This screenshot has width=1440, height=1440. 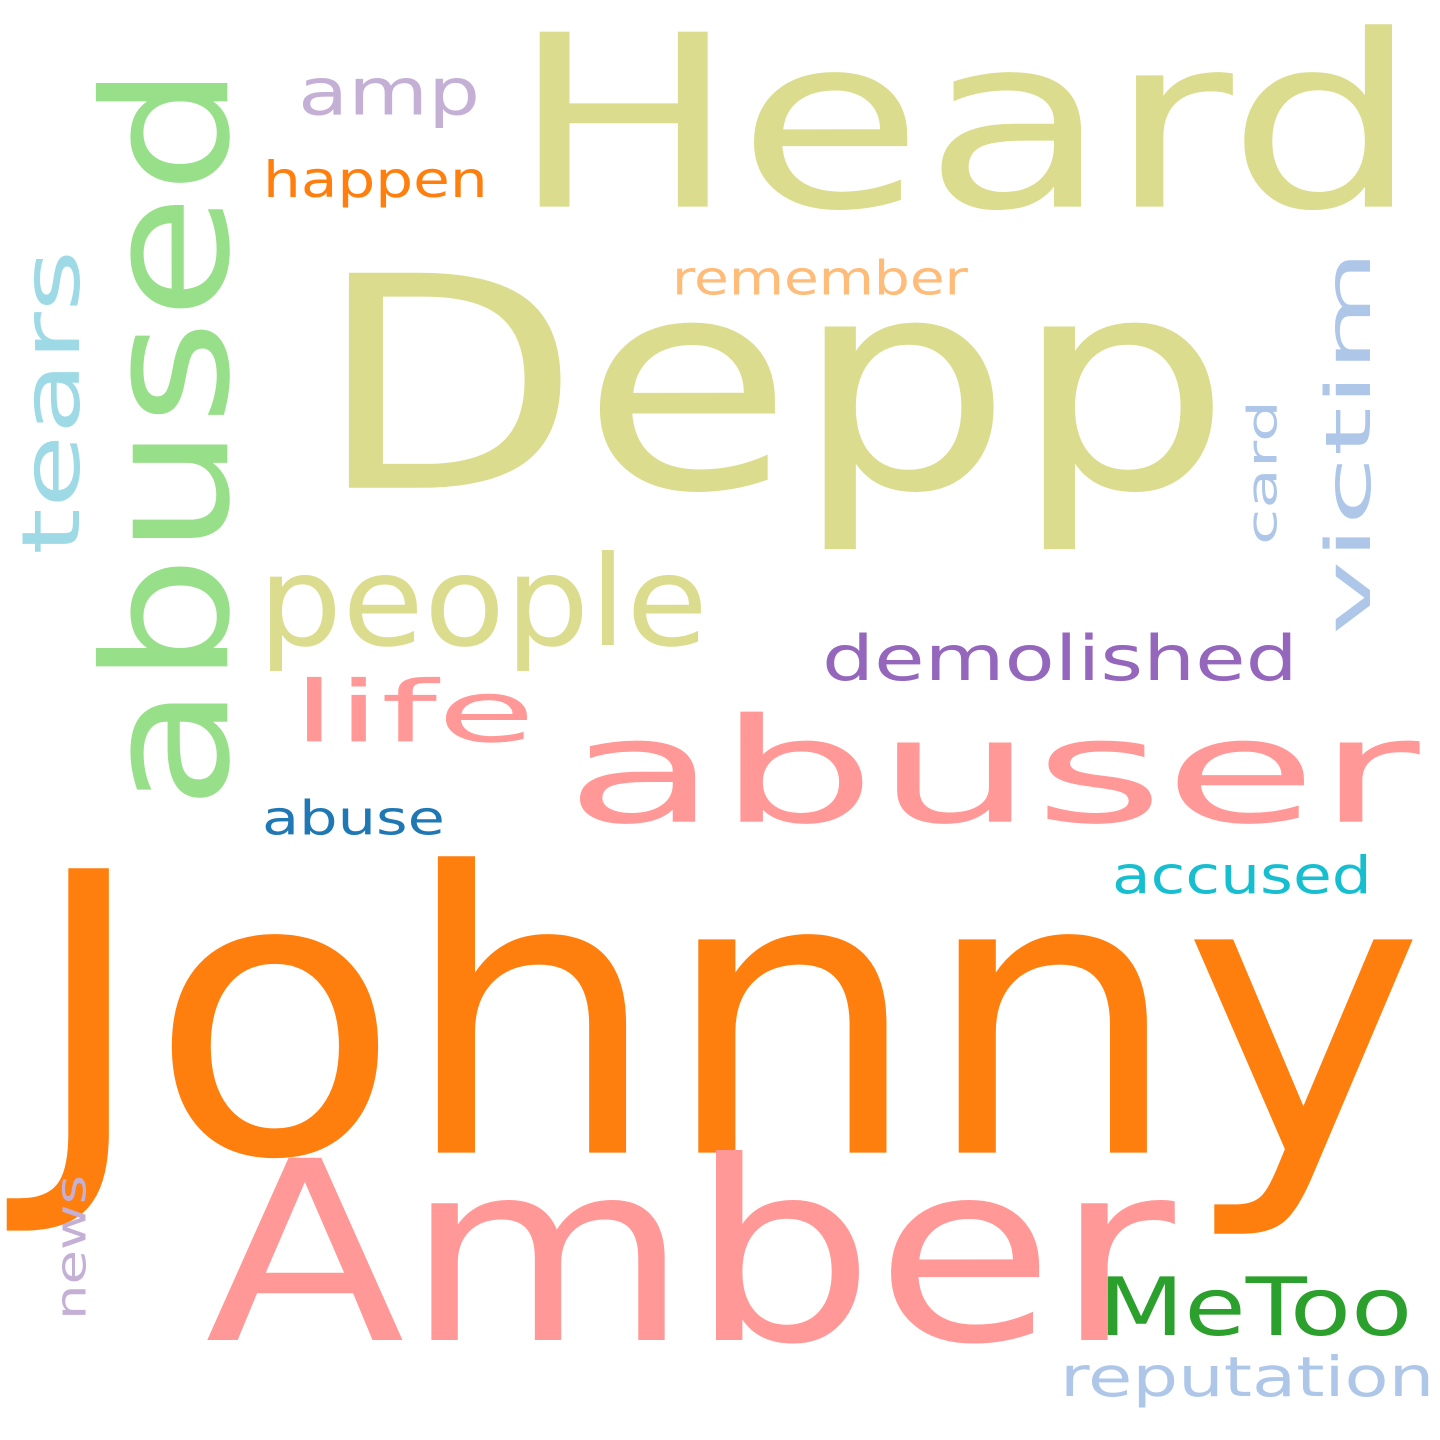 What do you see at coordinates (483, 601) in the screenshot?
I see `word-people: people` at bounding box center [483, 601].